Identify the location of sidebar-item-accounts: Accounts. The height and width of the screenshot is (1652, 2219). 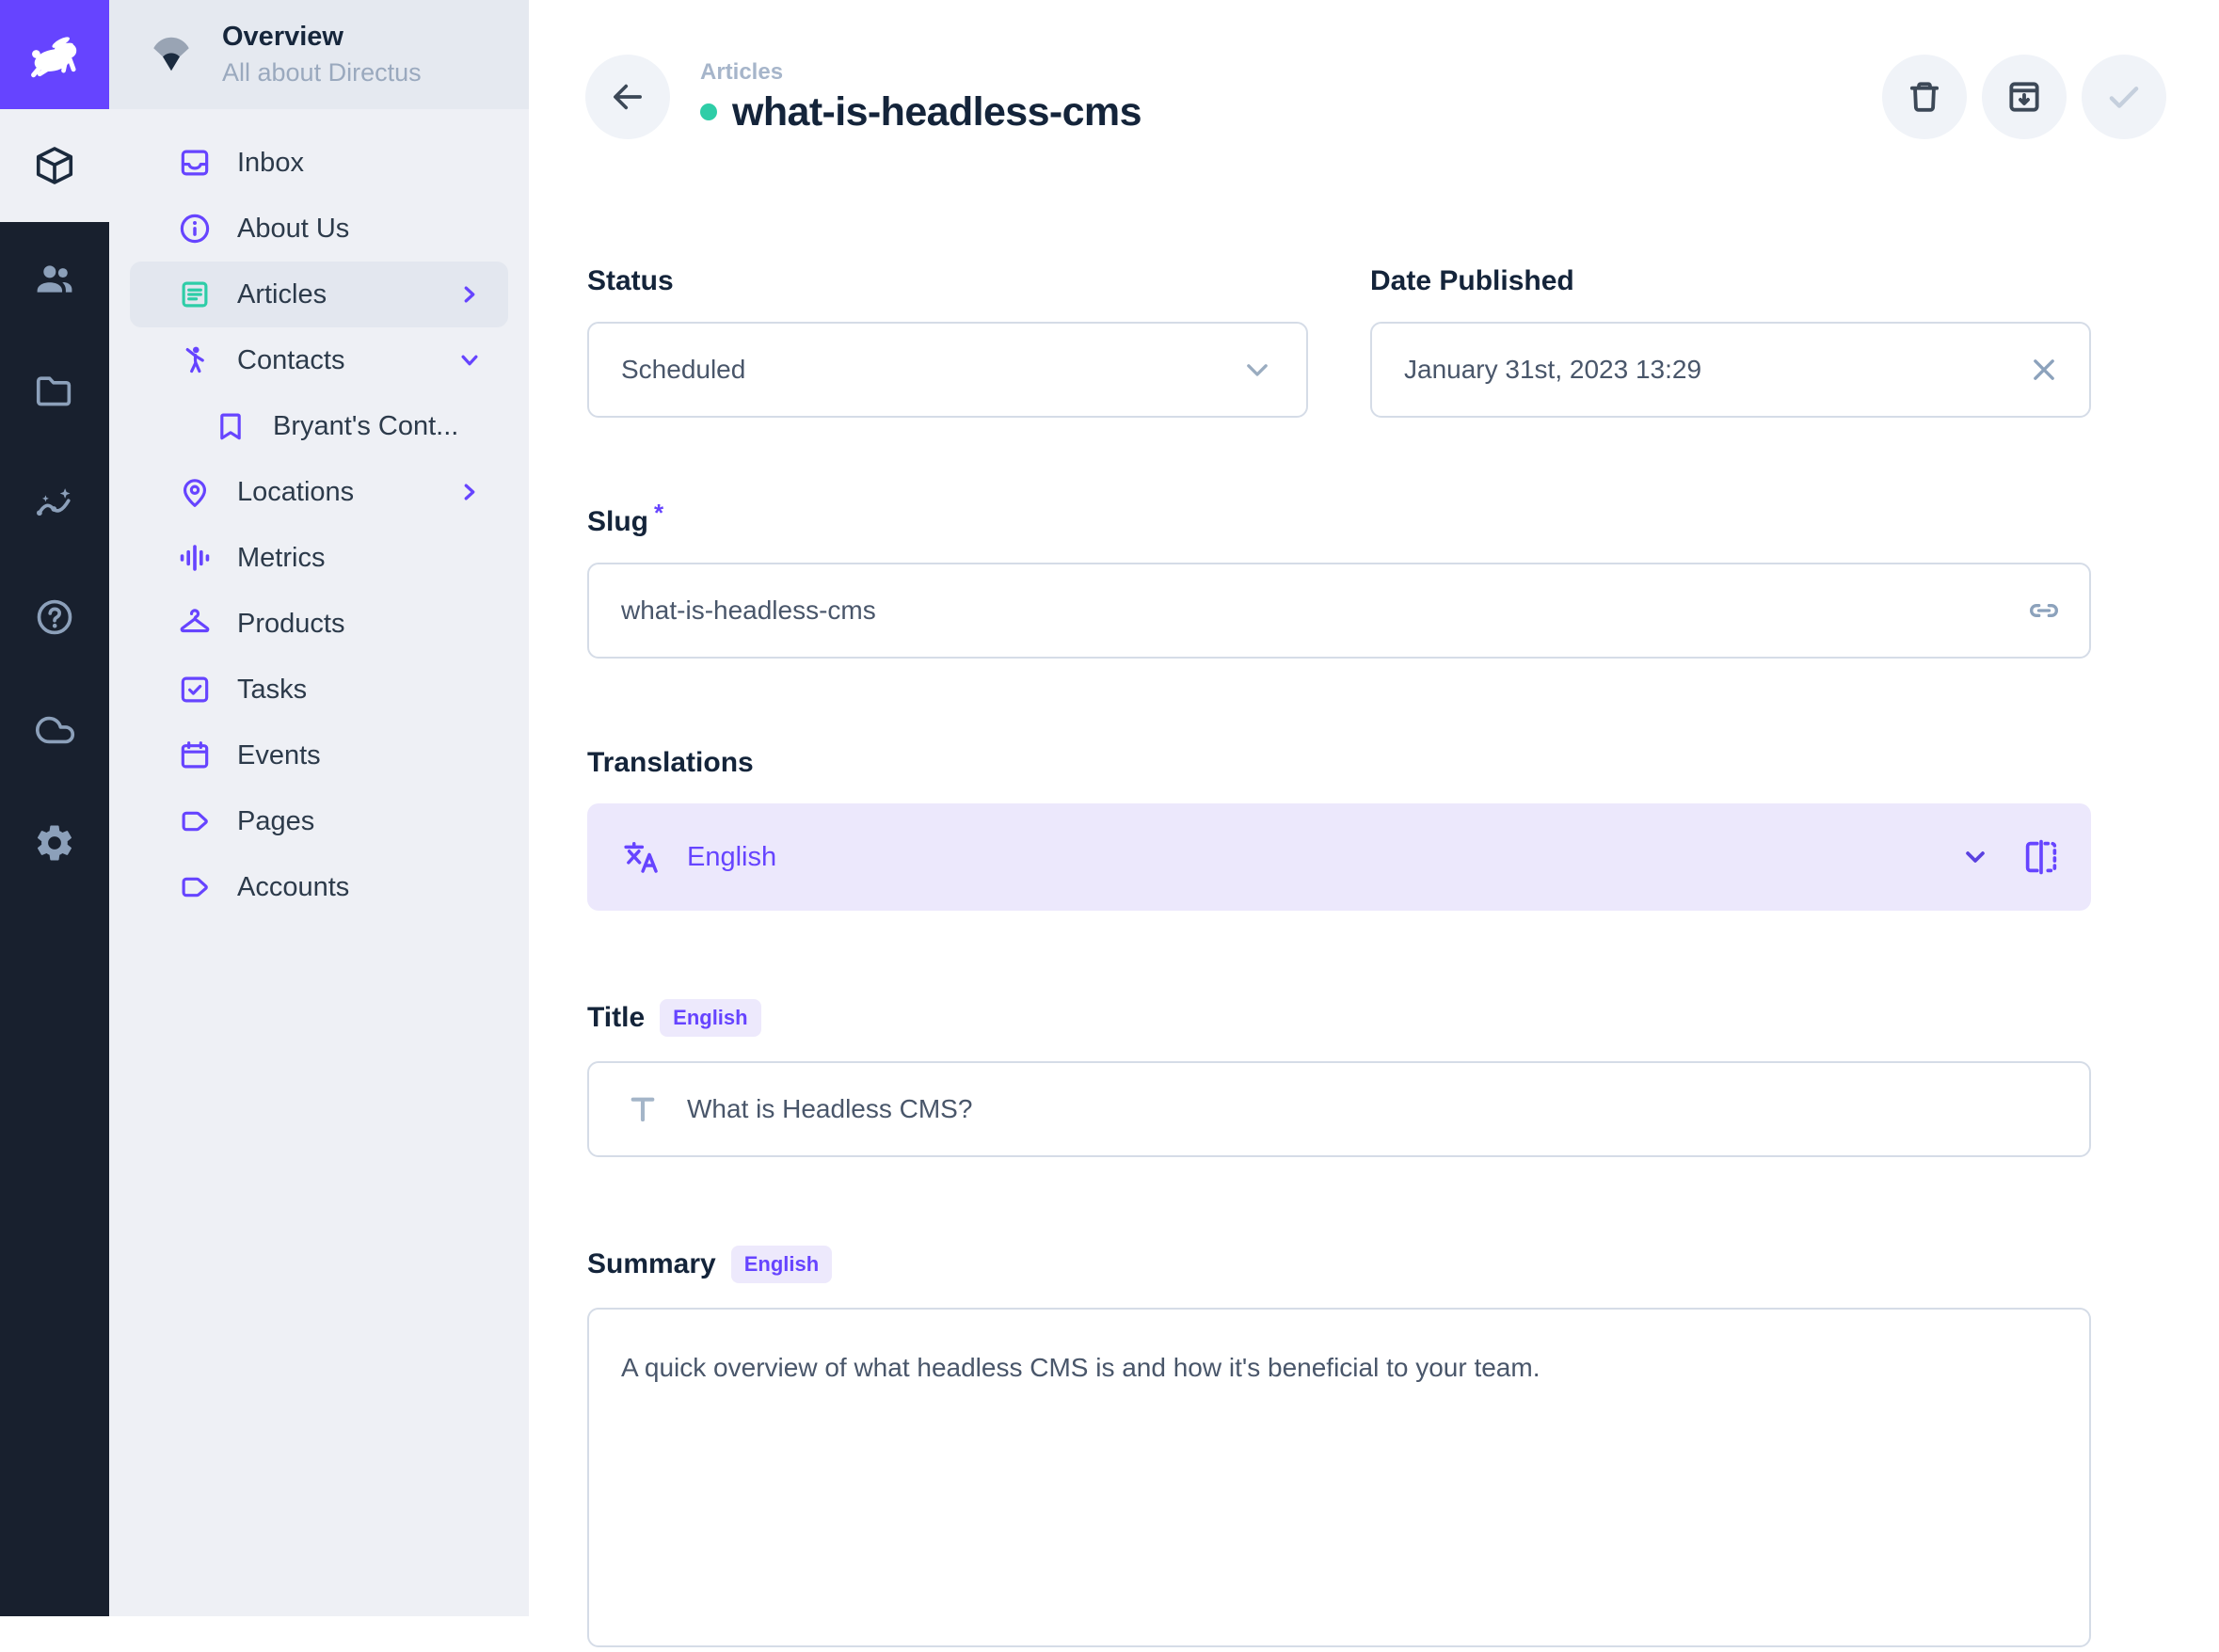
(319, 887).